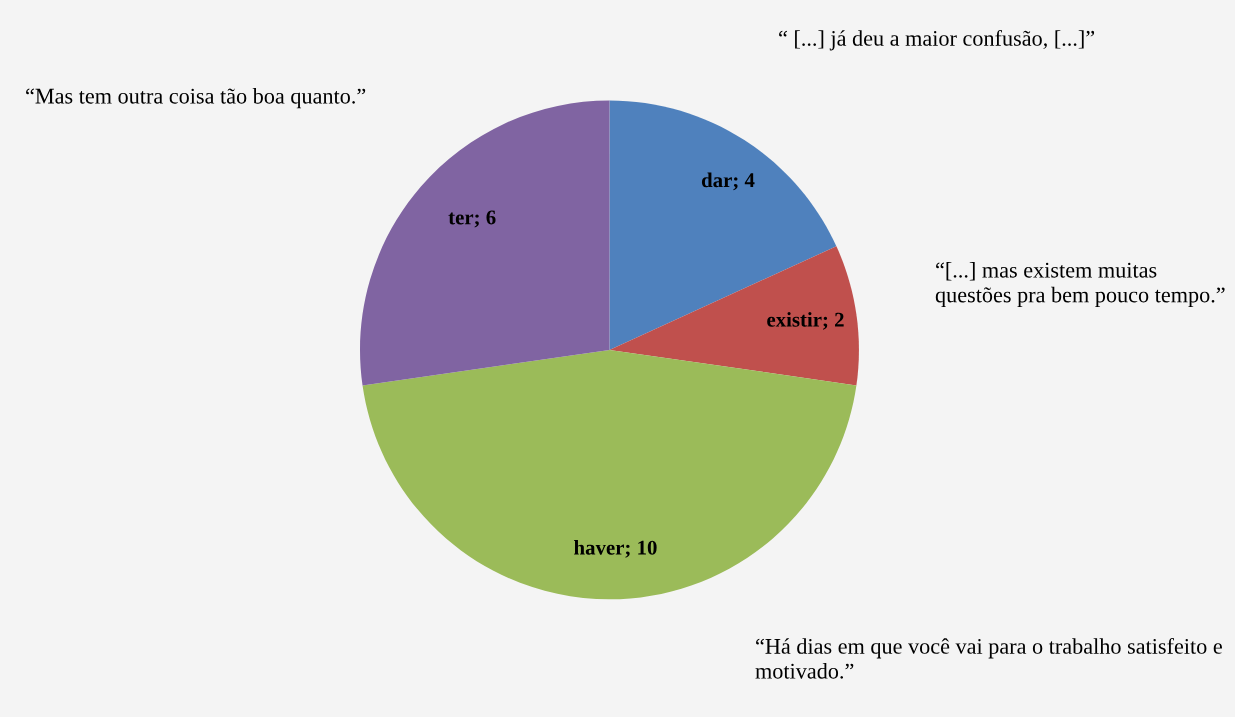 The width and height of the screenshot is (1235, 717). Describe the element at coordinates (485, 219) in the screenshot. I see `data-label: ; 6` at that location.